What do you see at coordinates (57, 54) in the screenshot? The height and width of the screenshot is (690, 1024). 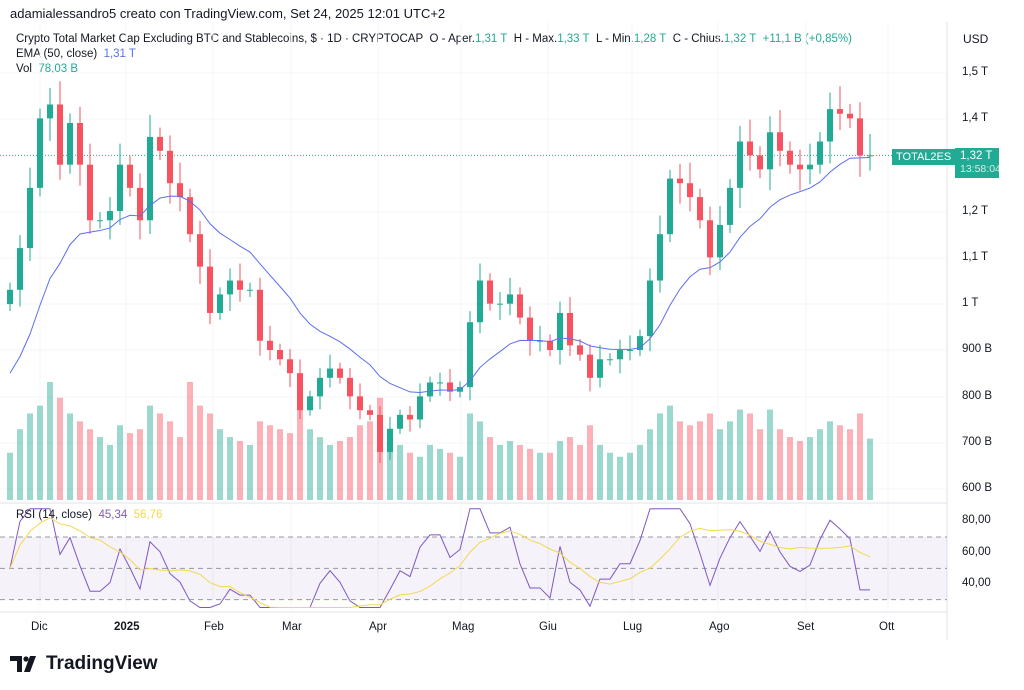 I see `ema-label: EMA (50, close)` at bounding box center [57, 54].